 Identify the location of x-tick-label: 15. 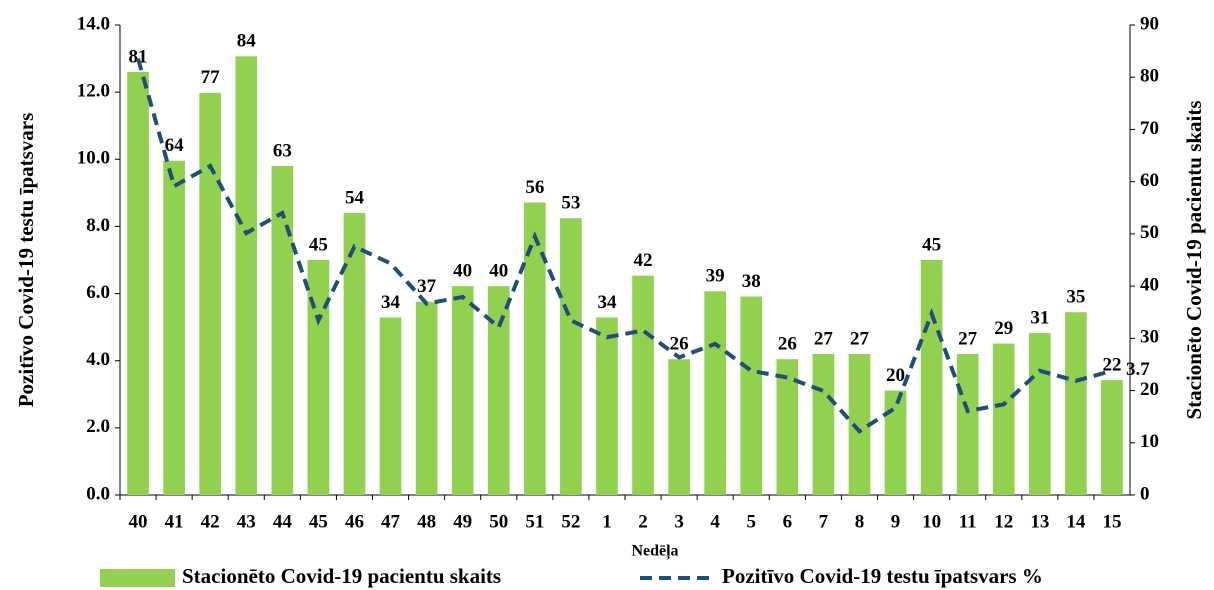
(1111, 521).